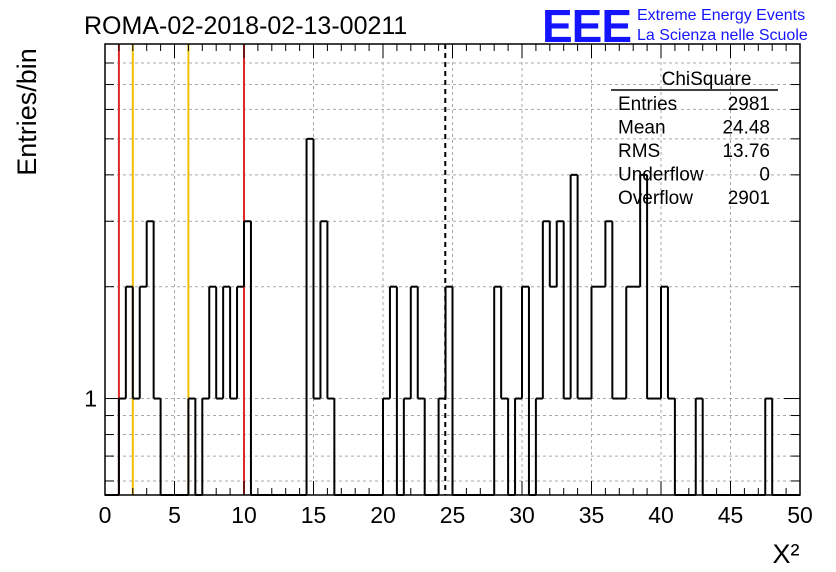 The image size is (836, 572). Describe the element at coordinates (592, 515) in the screenshot. I see `x-tick-label: 35` at that location.